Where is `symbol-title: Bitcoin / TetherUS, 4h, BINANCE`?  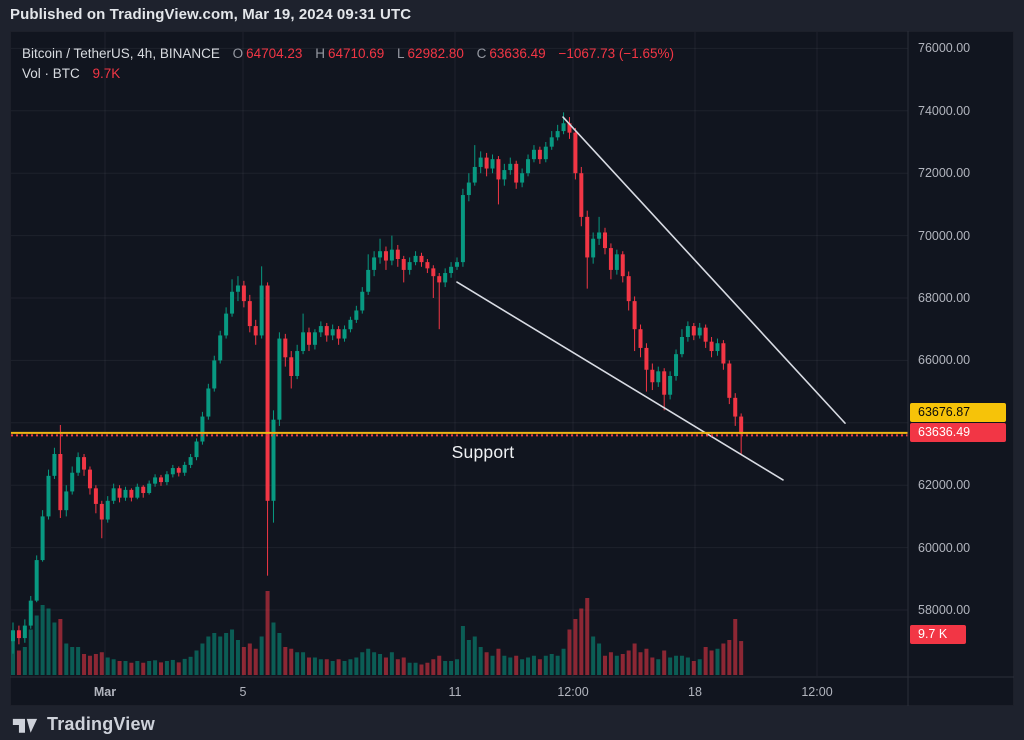 symbol-title: Bitcoin / TetherUS, 4h, BINANCE is located at coordinates (121, 53).